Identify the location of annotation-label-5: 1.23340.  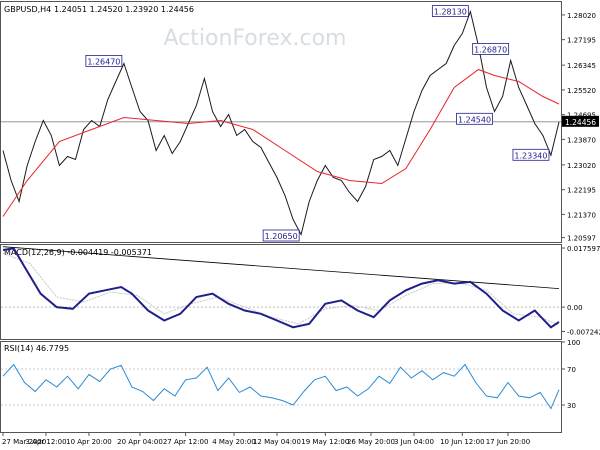
(530, 155).